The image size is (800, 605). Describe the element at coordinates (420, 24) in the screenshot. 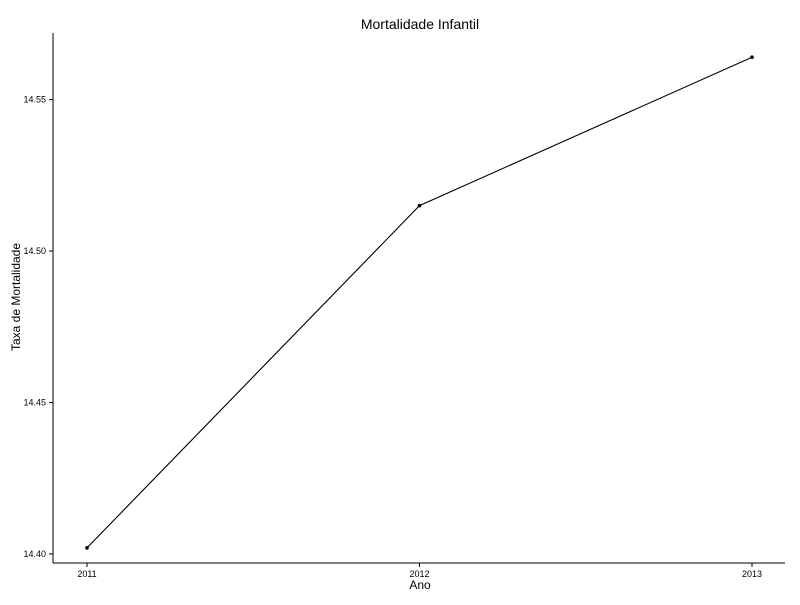

I see `chart-title: Mortalidade Infantil` at that location.